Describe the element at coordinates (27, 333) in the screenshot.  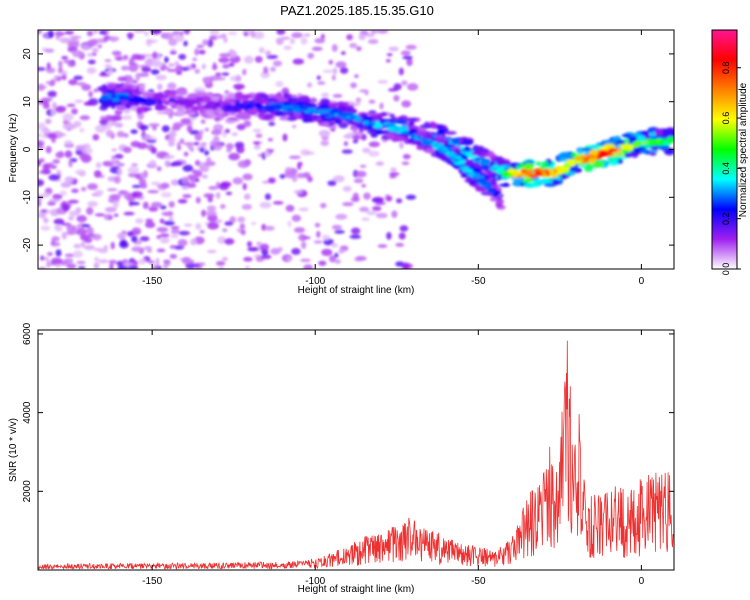
I see `snr-y-tick-label: 6000` at that location.